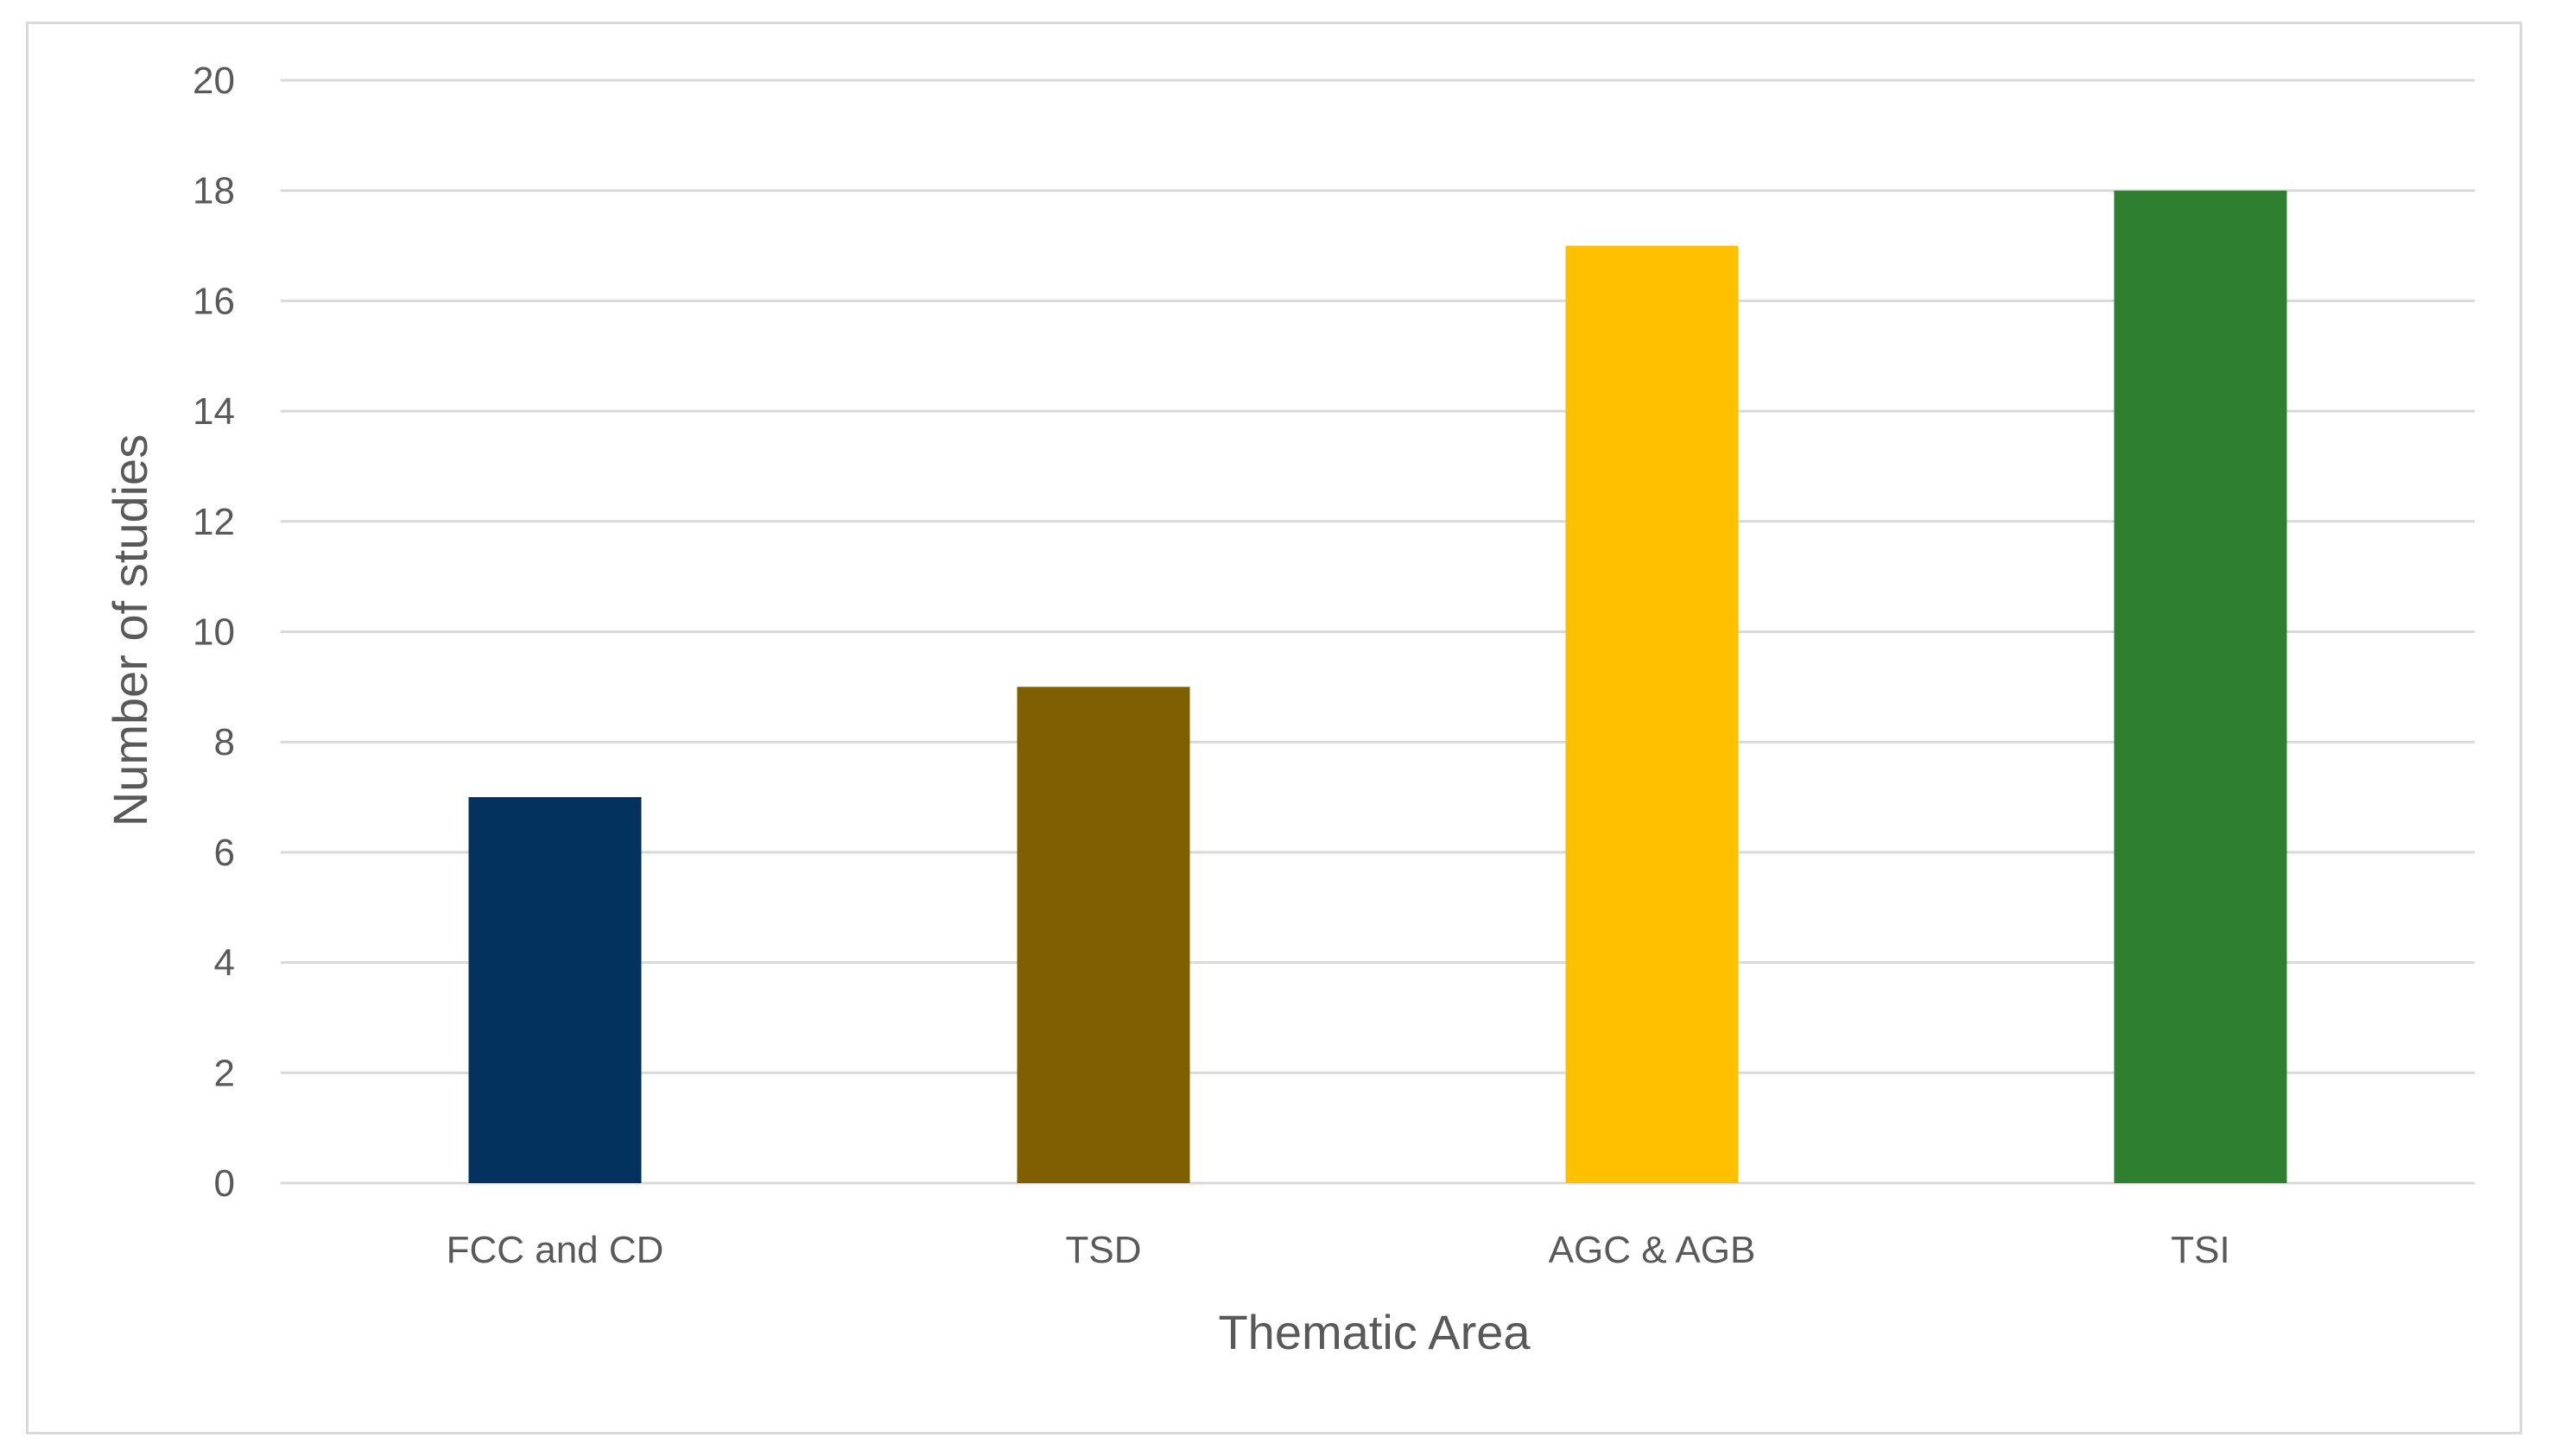 This screenshot has height=1456, width=2549. I want to click on y-tick-label: 20, so click(214, 81).